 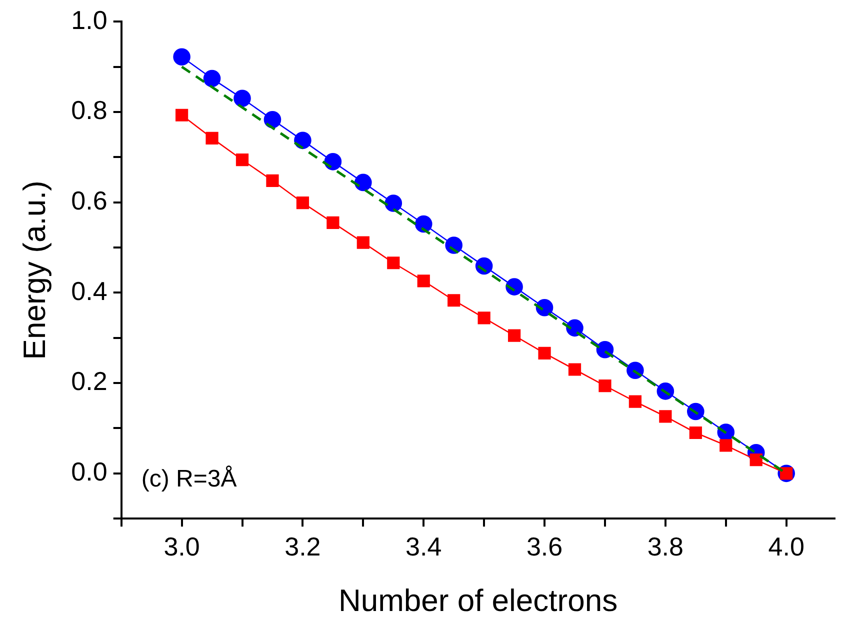 What do you see at coordinates (665, 546) in the screenshot?
I see `x-tick-label: 3.8` at bounding box center [665, 546].